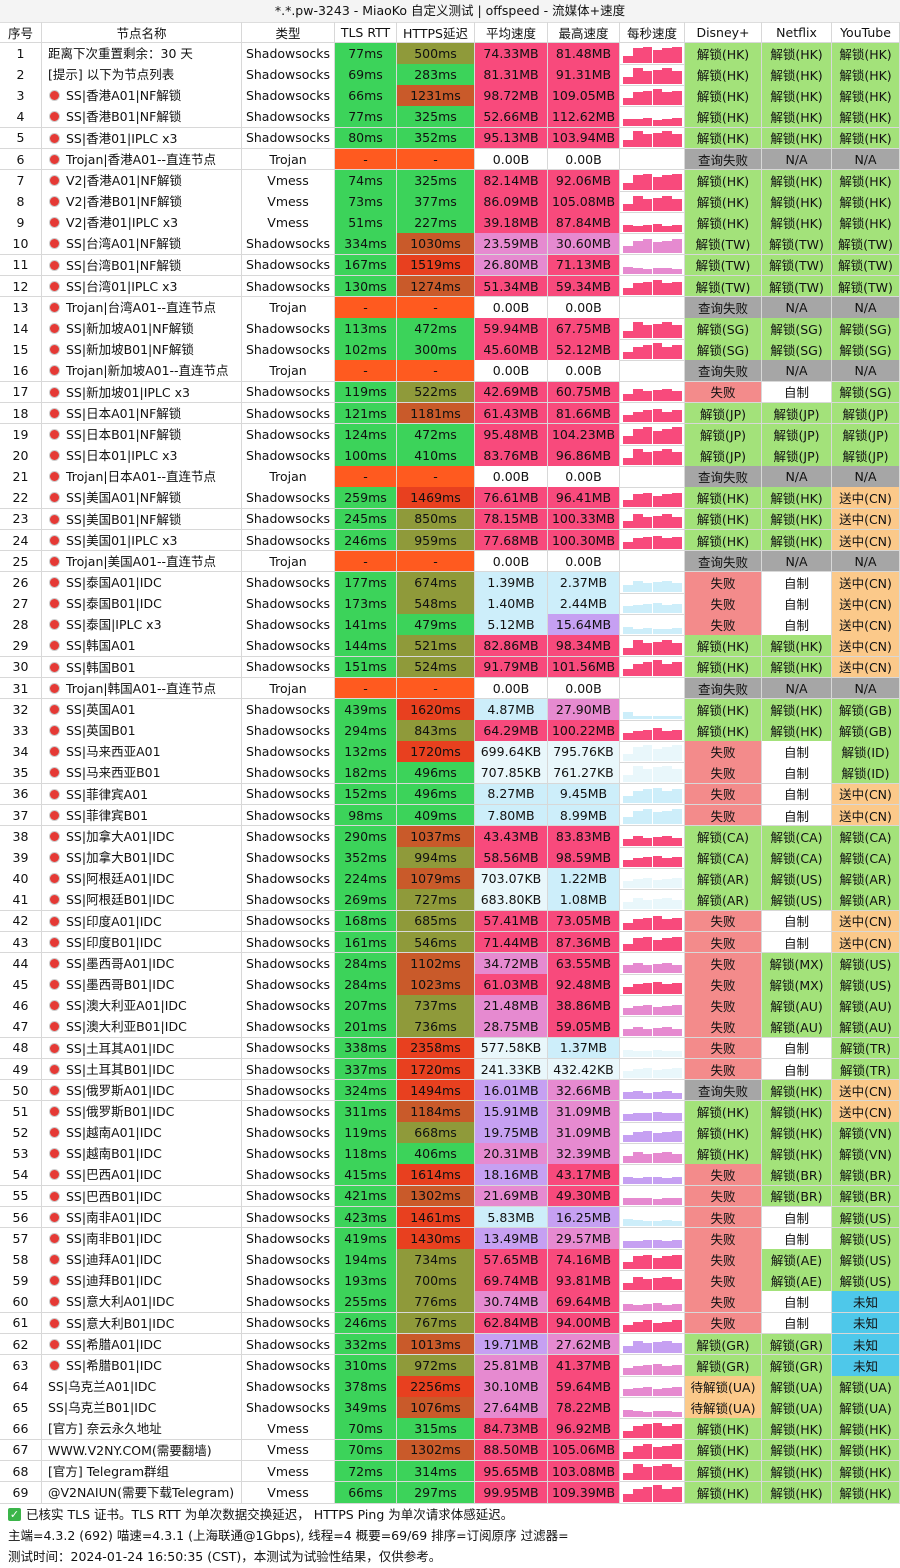 Image resolution: width=900 pixels, height=1568 pixels. I want to click on row-number: 50, so click(21, 1090).